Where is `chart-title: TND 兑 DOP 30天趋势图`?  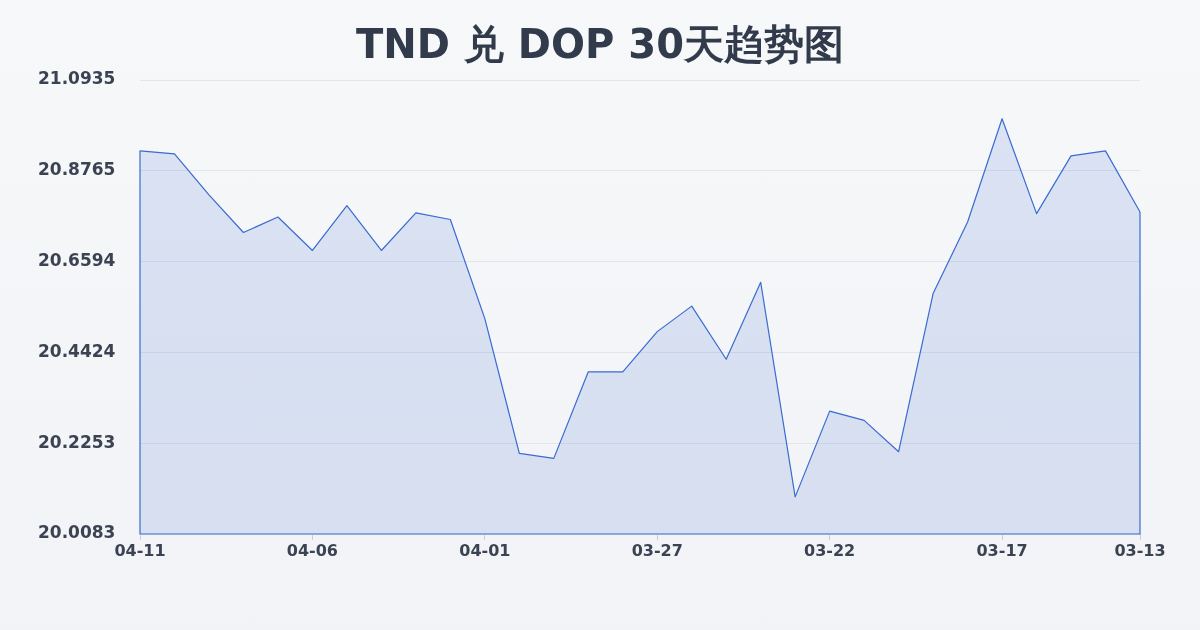
chart-title: TND 兑 DOP 30天趋势图 is located at coordinates (600, 44).